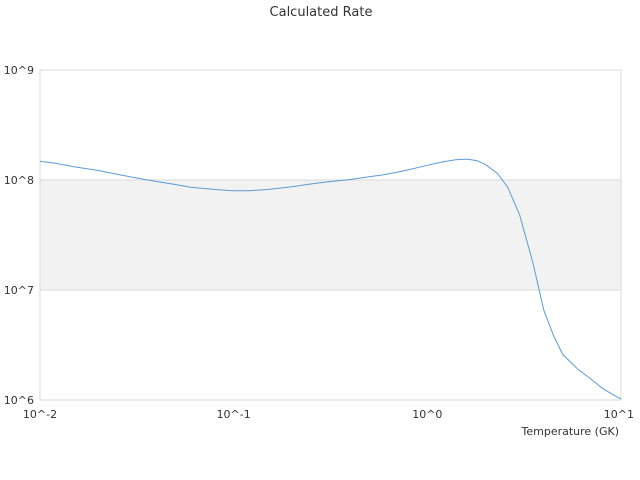  What do you see at coordinates (19, 235) in the screenshot?
I see `y-axis: 10^6 10^7 10^8 10^9` at bounding box center [19, 235].